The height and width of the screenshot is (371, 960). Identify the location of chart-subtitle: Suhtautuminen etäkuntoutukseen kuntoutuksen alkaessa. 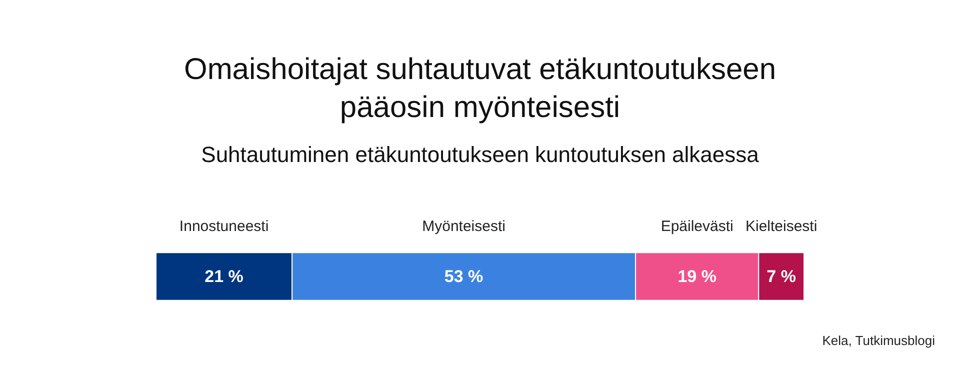
(480, 154).